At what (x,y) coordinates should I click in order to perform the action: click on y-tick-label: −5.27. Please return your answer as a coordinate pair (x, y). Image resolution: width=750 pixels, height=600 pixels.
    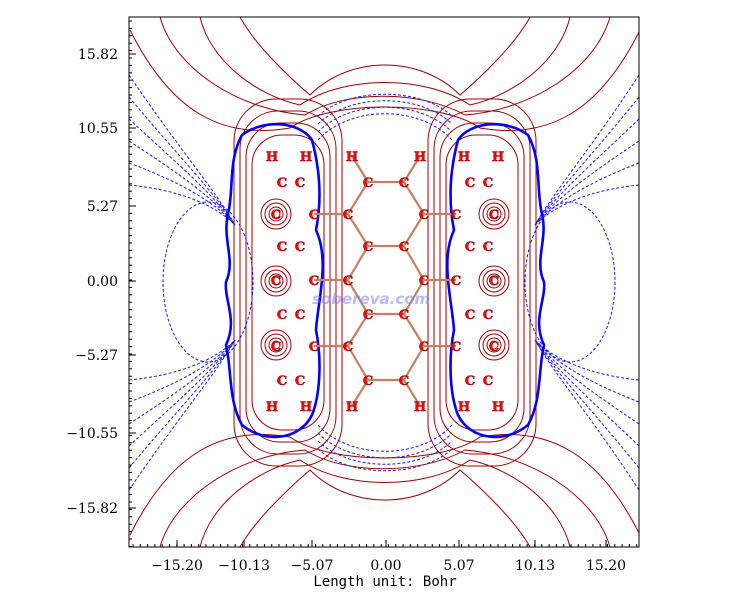
    Looking at the image, I should click on (96, 356).